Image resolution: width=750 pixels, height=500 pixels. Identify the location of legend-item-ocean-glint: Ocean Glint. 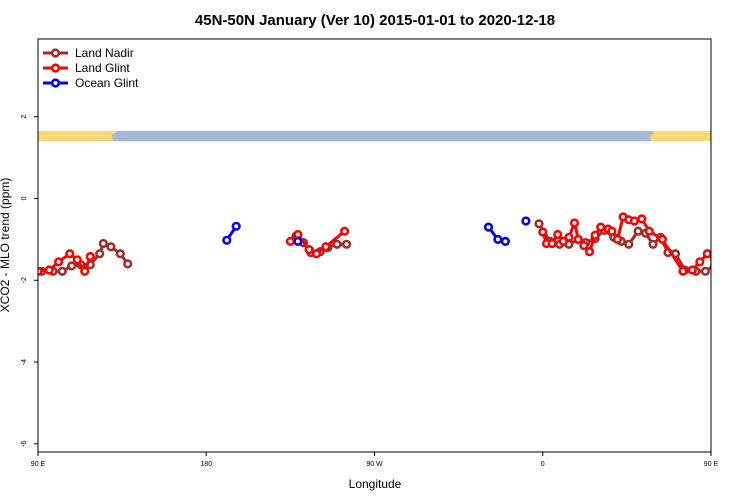
(91, 83).